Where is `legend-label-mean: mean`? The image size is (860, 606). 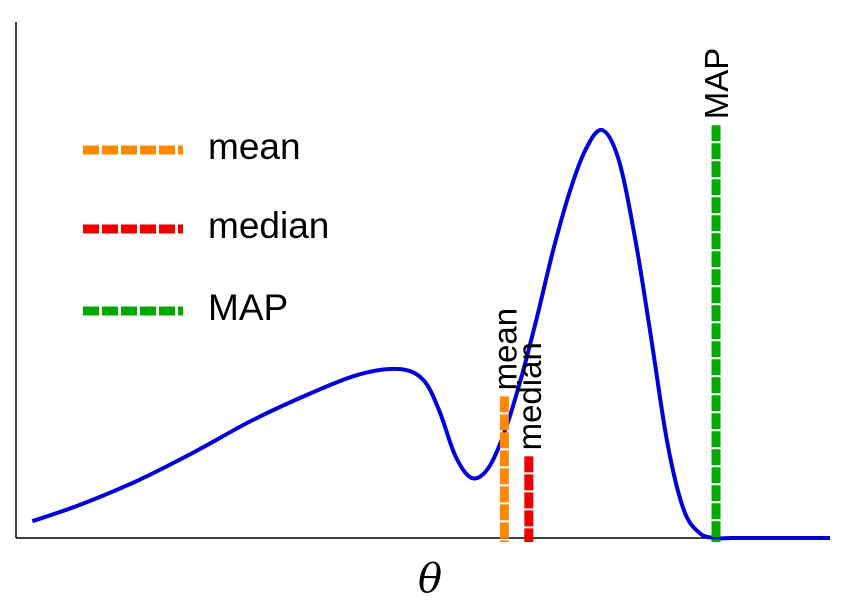
legend-label-mean: mean is located at coordinates (254, 146).